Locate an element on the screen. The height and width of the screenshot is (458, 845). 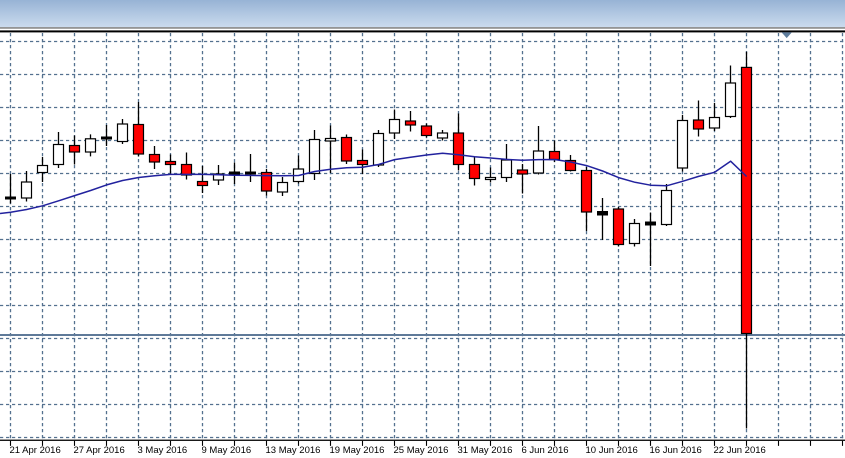
svg-text: 6 Jun 2016 is located at coordinates (545, 450).